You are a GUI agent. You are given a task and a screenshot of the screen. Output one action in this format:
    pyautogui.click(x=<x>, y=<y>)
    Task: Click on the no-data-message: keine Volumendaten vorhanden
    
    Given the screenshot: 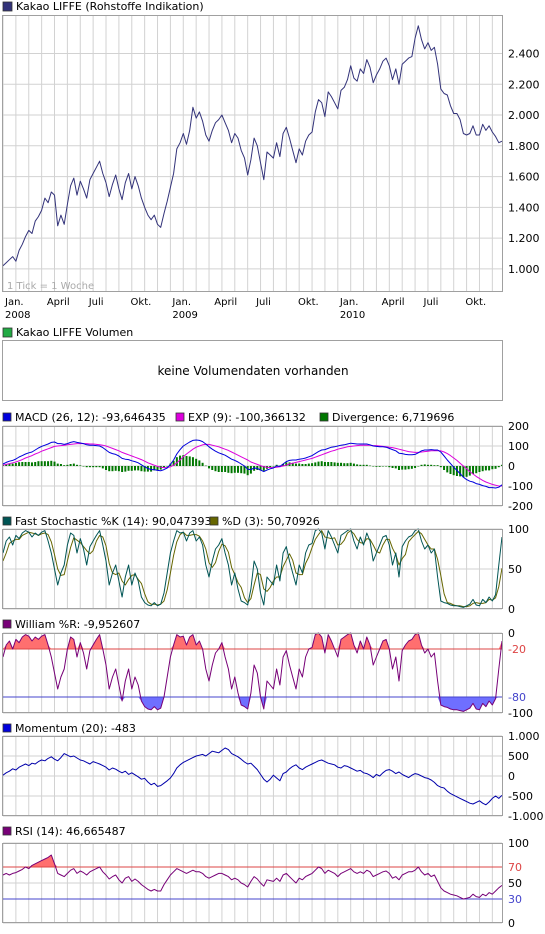 What is the action you would take?
    pyautogui.click(x=252, y=371)
    